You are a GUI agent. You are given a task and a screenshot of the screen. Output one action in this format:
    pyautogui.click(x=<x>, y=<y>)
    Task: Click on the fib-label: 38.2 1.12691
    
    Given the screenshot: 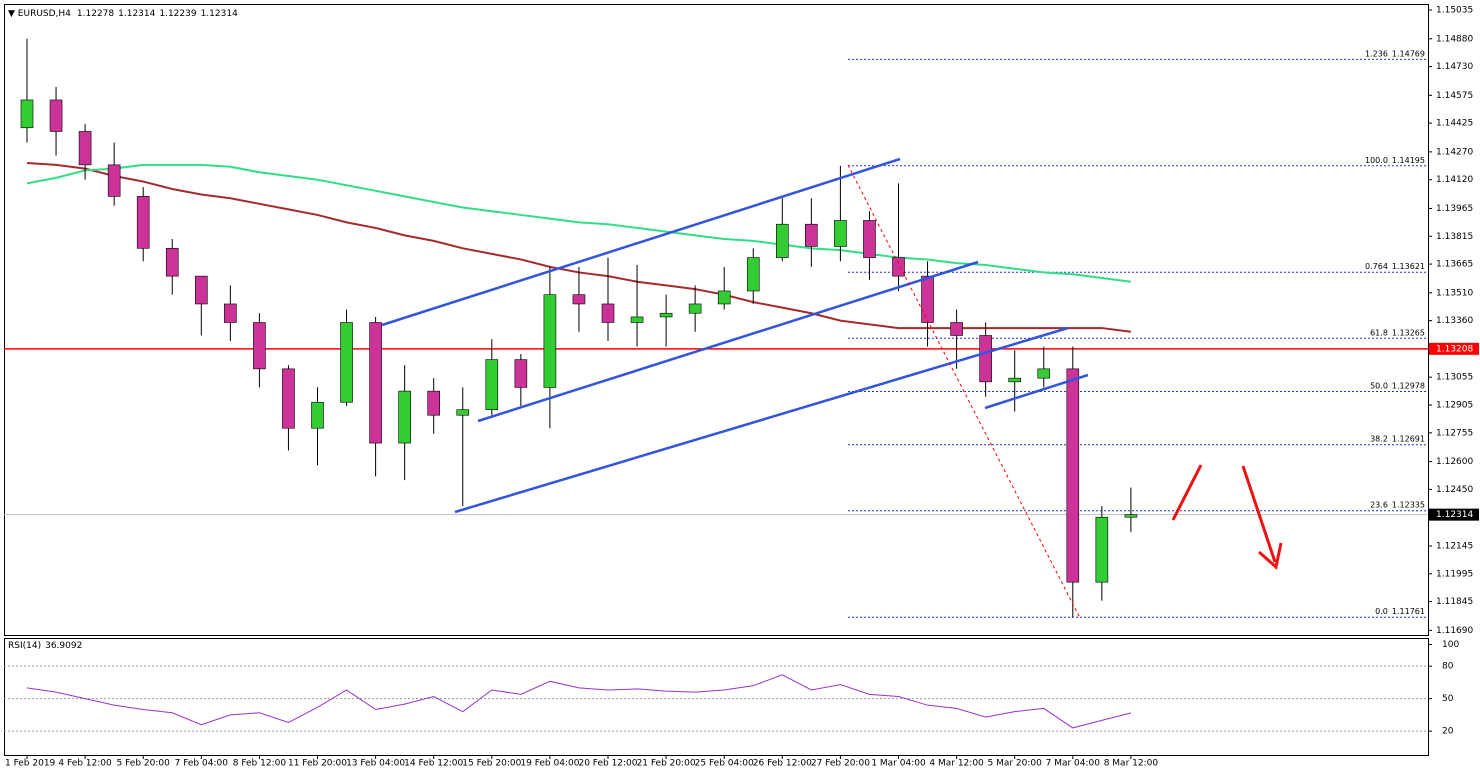 What is the action you would take?
    pyautogui.click(x=1397, y=438)
    